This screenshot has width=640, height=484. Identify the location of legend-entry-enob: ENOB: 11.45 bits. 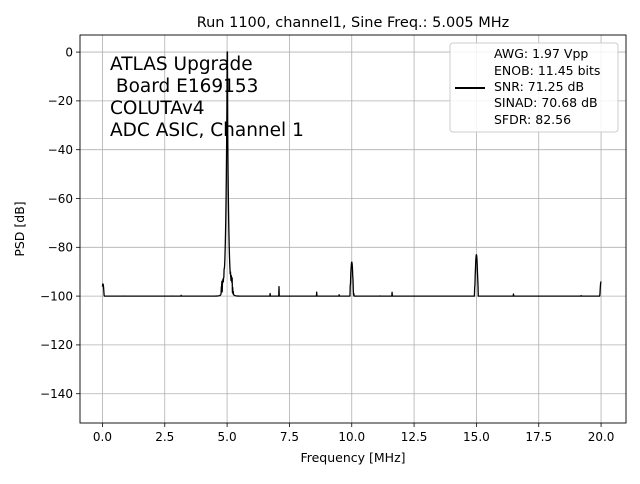
(547, 70).